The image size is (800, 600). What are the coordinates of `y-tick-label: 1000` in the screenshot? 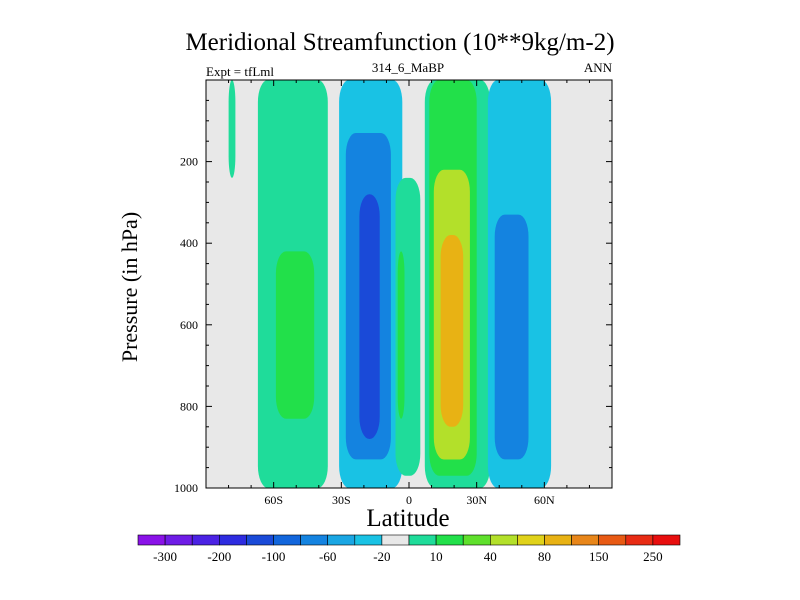 It's located at (186, 488).